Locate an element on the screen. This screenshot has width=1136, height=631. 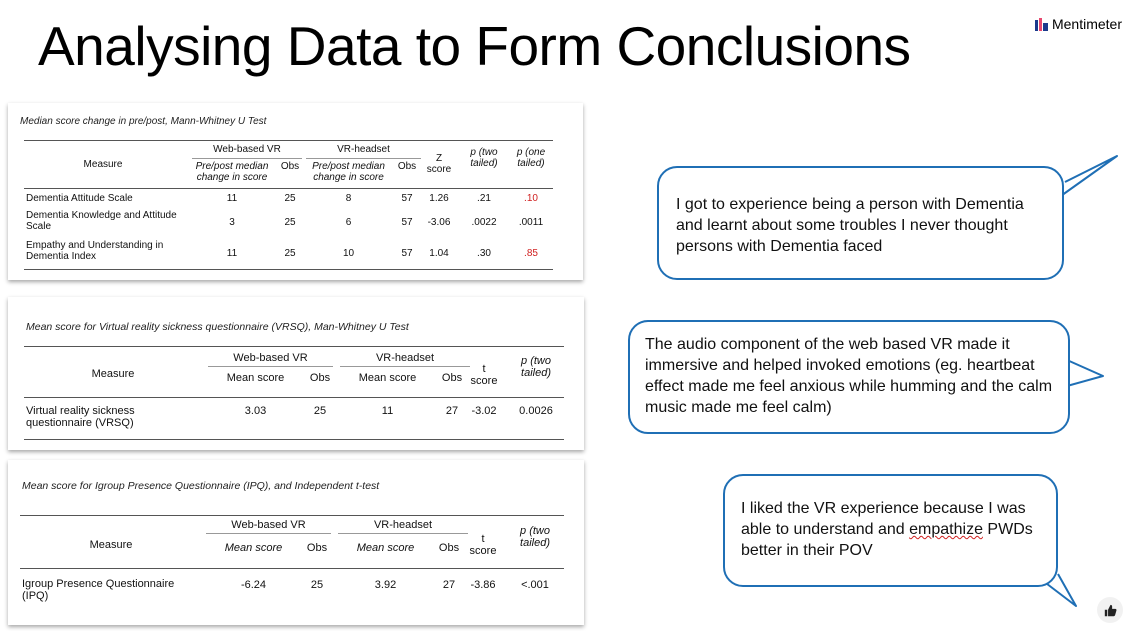
table-cell: 3.03 is located at coordinates (255, 411).